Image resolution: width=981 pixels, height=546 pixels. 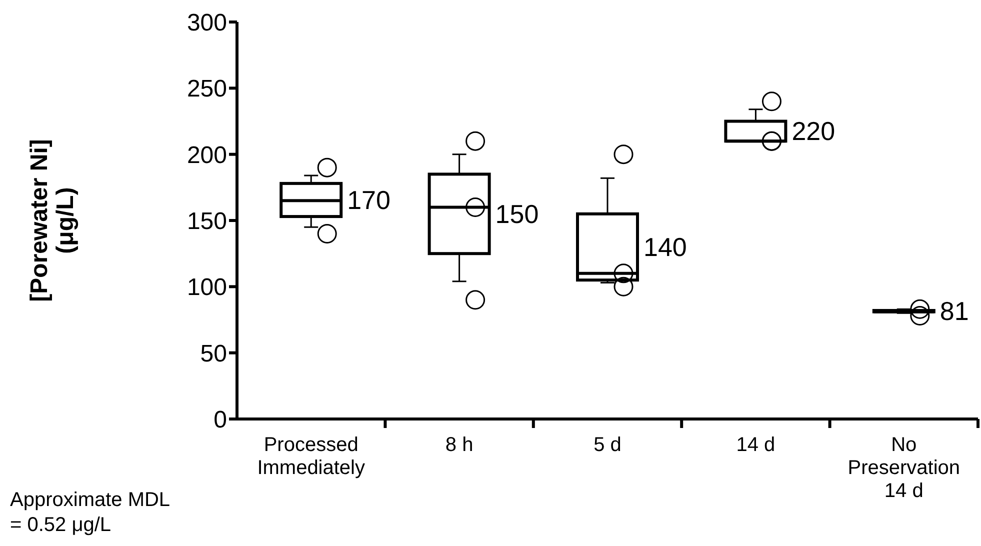 I want to click on y-tick-label: 250, so click(x=206, y=89).